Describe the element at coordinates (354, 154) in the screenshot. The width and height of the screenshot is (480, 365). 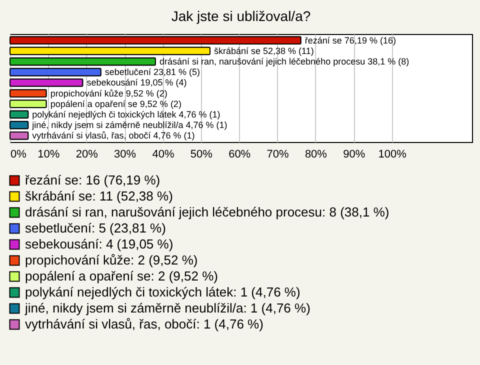
I see `x-tick-label: 90%` at that location.